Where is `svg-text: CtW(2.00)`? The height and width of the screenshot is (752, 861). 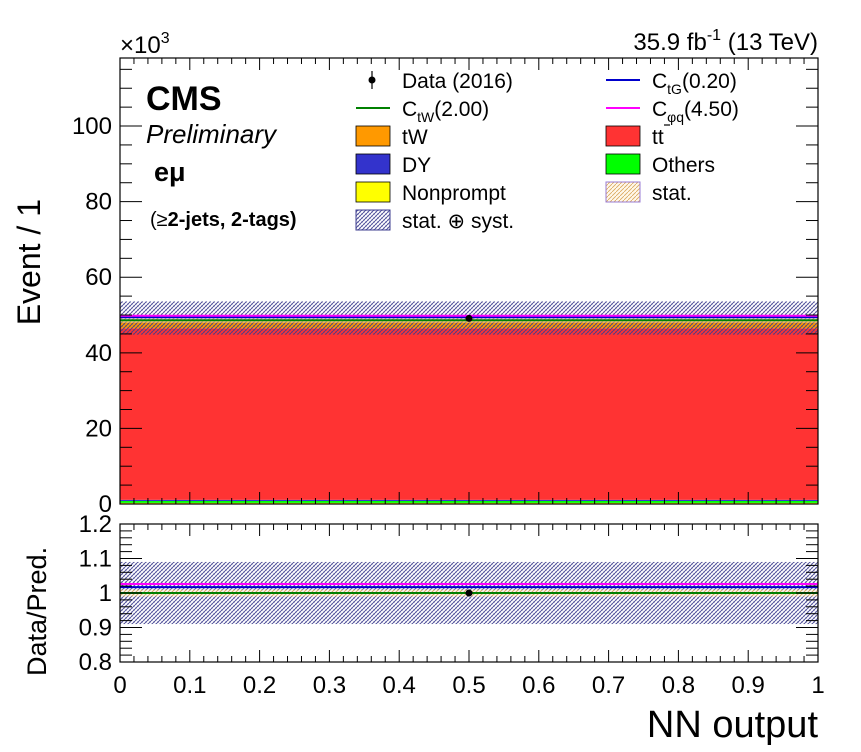 svg-text: CtW(2.00) is located at coordinates (445, 111).